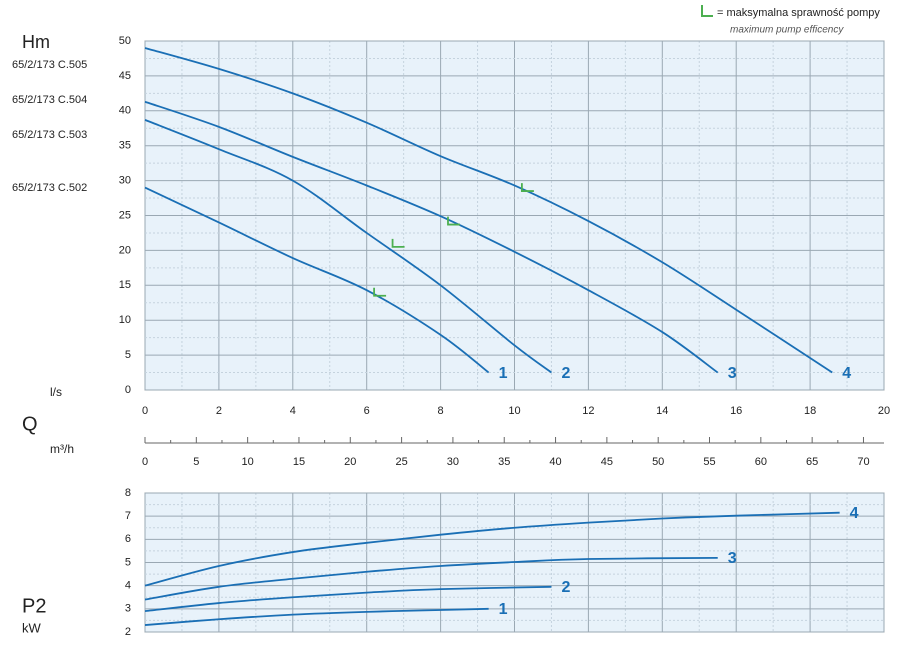 This screenshot has width=906, height=654. What do you see at coordinates (350, 462) in the screenshot?
I see `x2-tick-label: 20` at bounding box center [350, 462].